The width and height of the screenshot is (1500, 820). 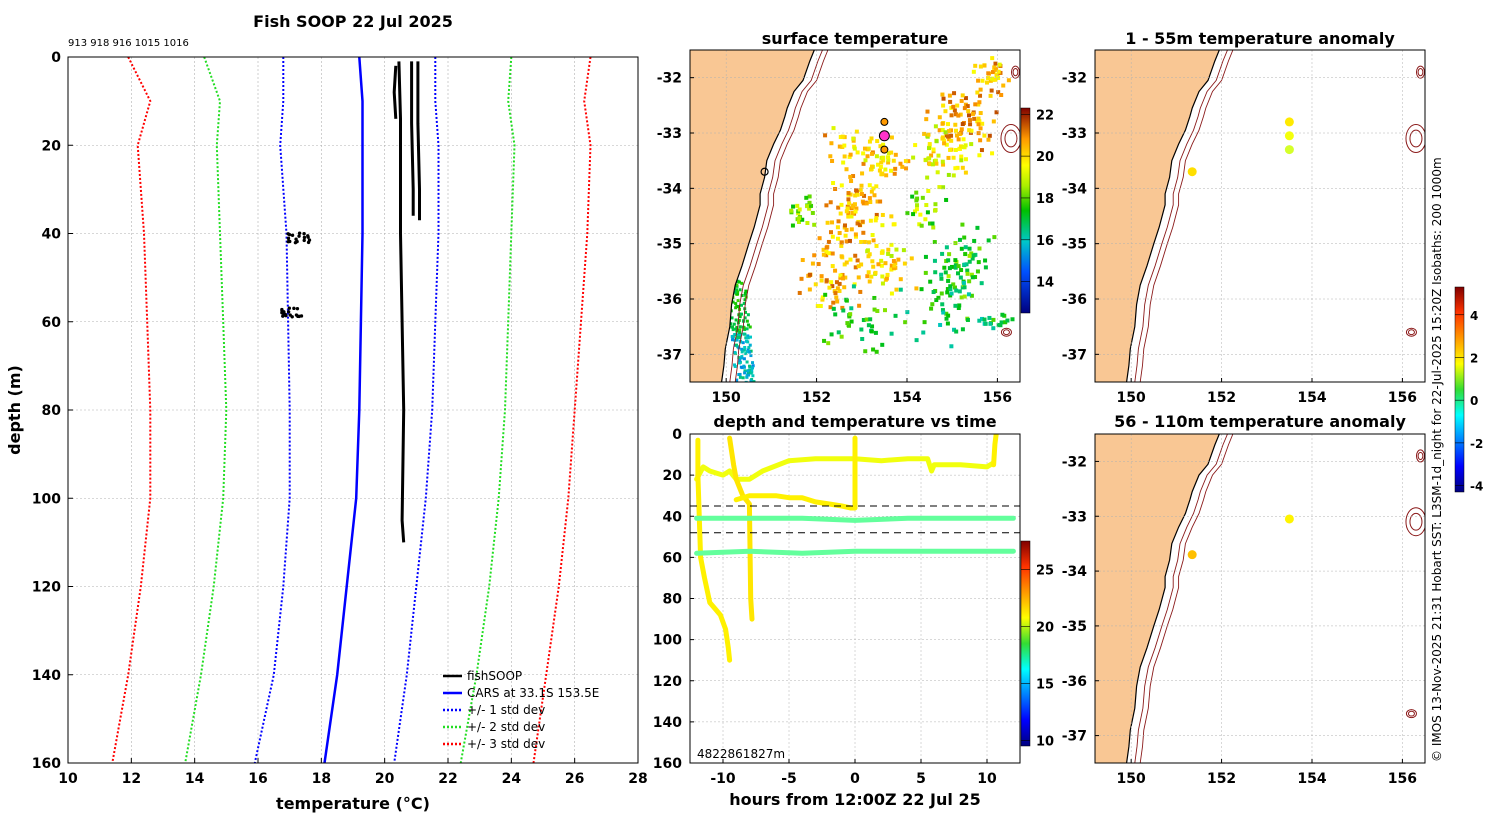 What do you see at coordinates (673, 476) in the screenshot?
I see `ts-y-tick-label: 20` at bounding box center [673, 476].